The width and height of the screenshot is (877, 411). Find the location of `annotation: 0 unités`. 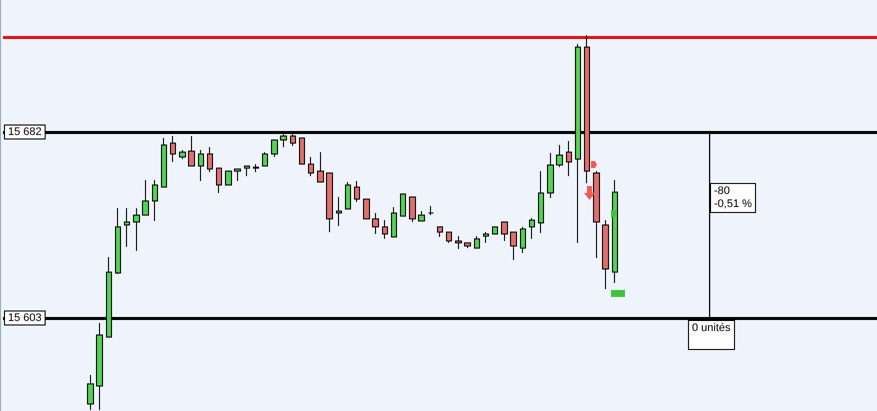

annotation: 0 unités is located at coordinates (711, 335).